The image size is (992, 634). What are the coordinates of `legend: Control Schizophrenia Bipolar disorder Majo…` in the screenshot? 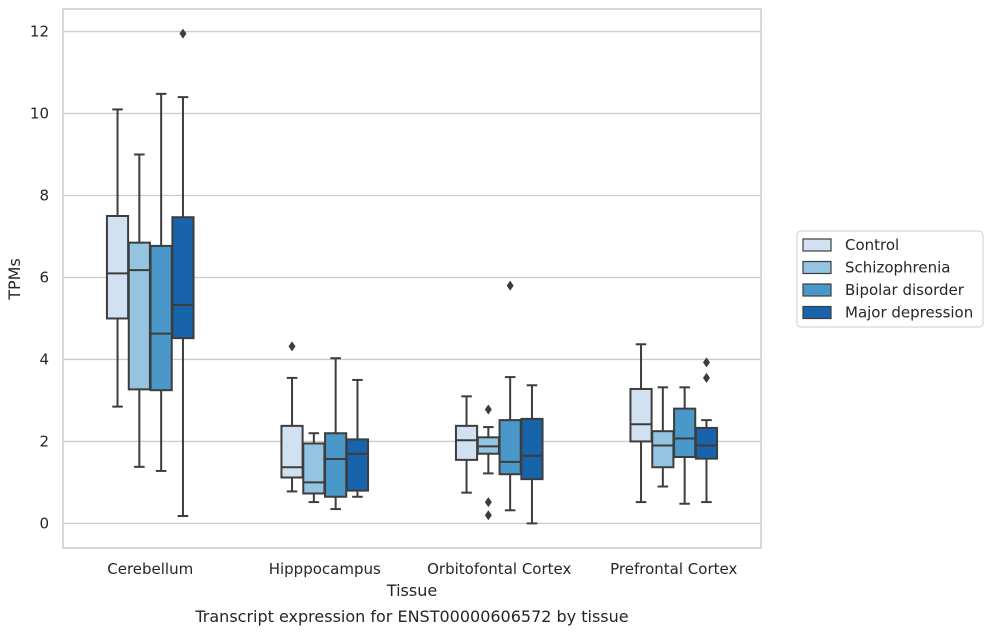 It's located at (890, 279).